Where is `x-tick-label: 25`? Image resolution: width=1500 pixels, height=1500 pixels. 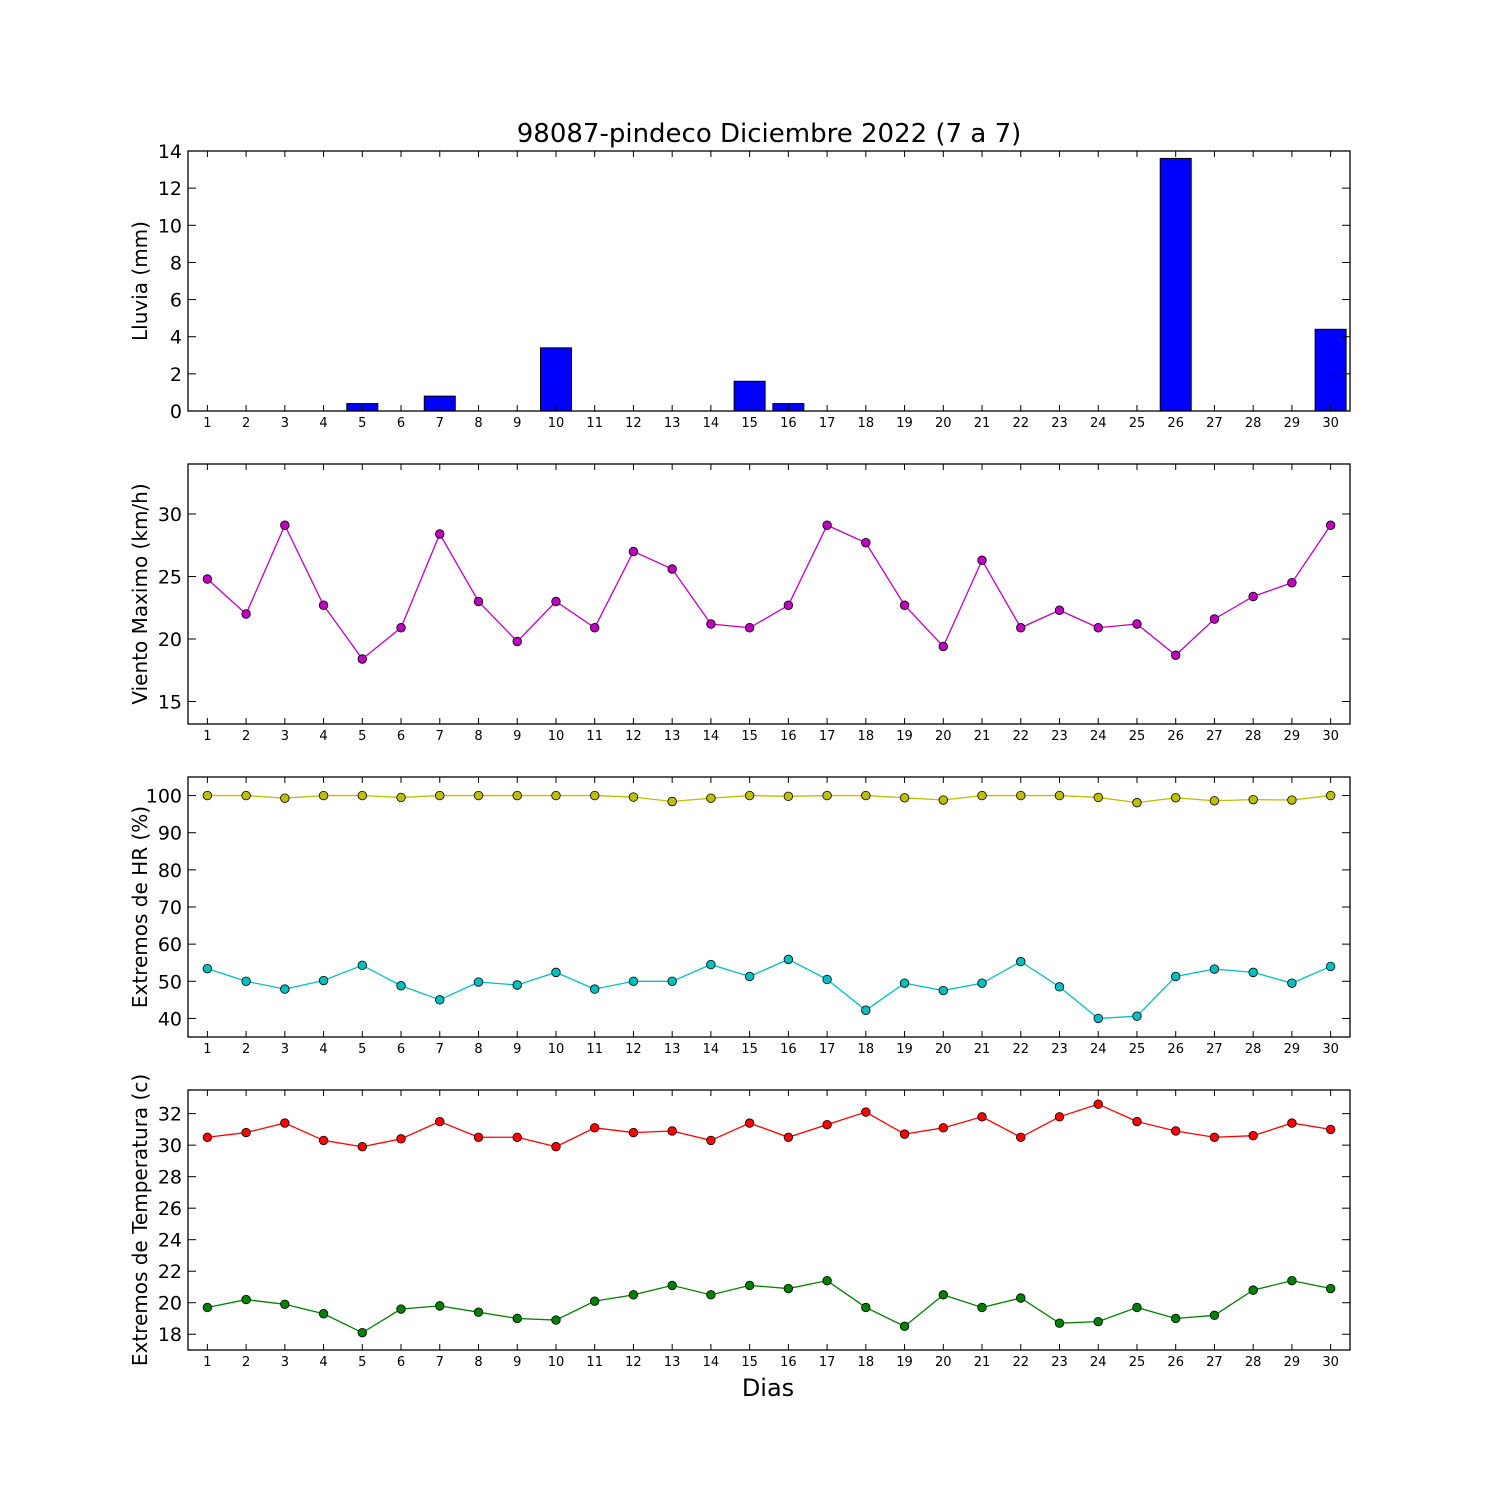
x-tick-label: 25 is located at coordinates (1137, 423).